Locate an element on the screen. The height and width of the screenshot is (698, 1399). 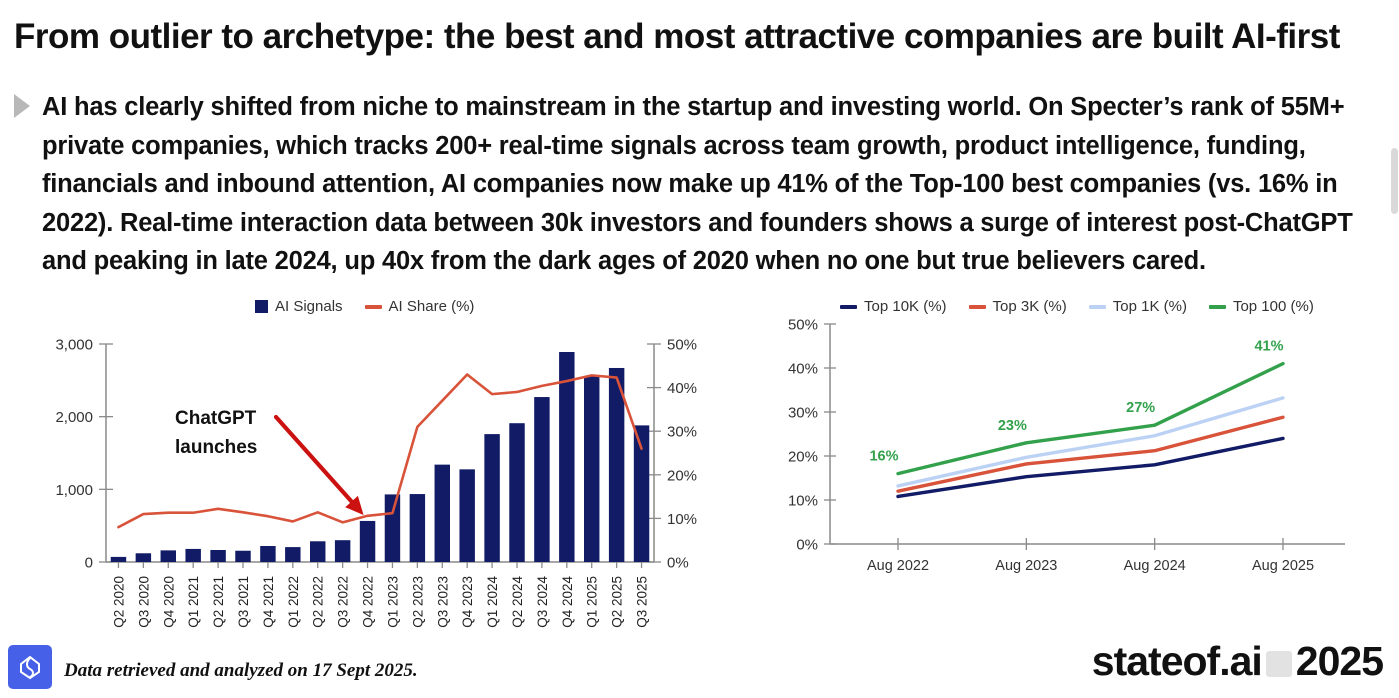
ai-share-line is located at coordinates (380, 451).